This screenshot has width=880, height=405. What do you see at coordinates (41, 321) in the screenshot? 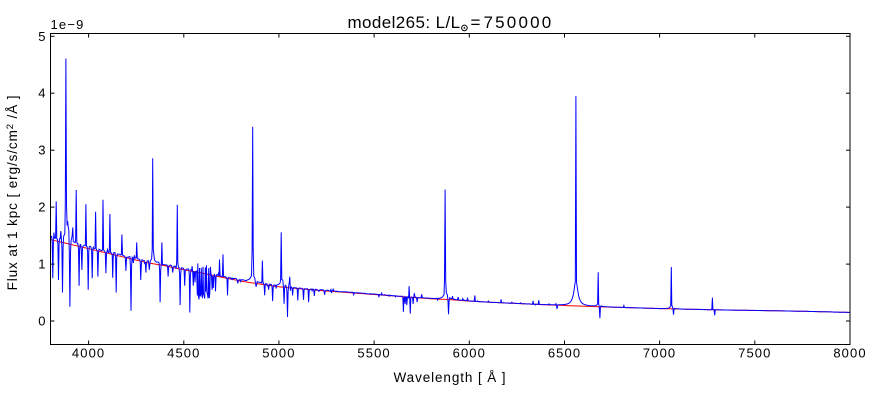
I see `svg-text: 0` at bounding box center [41, 321].